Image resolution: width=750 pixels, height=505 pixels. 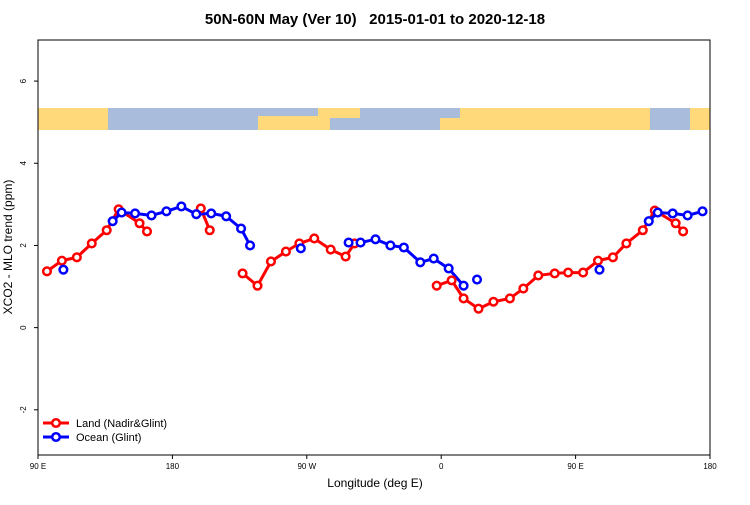 What do you see at coordinates (121, 424) in the screenshot?
I see `legend-label: Land (Nadir&Glint)` at bounding box center [121, 424].